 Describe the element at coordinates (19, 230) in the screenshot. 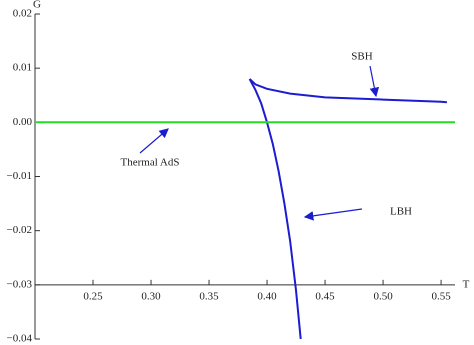

I see `y-tick-label: −0.02` at that location.